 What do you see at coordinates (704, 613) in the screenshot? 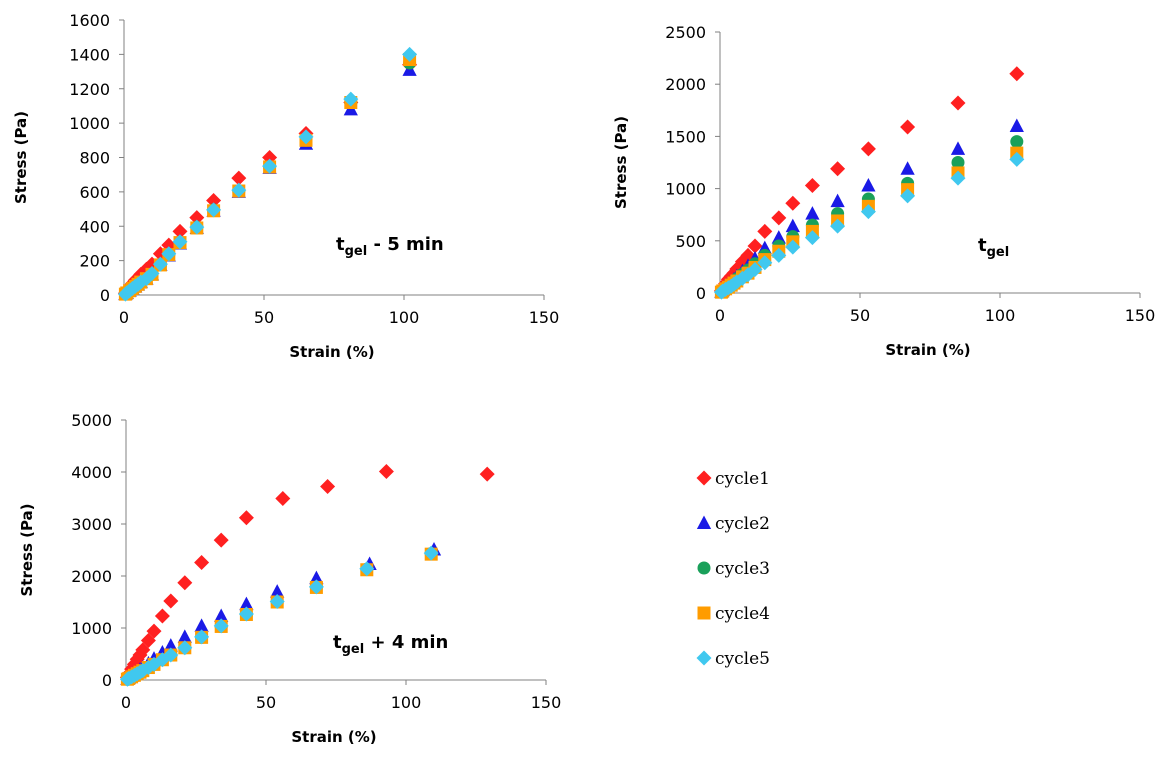
I see `legend-marker-cycle4` at bounding box center [704, 613].